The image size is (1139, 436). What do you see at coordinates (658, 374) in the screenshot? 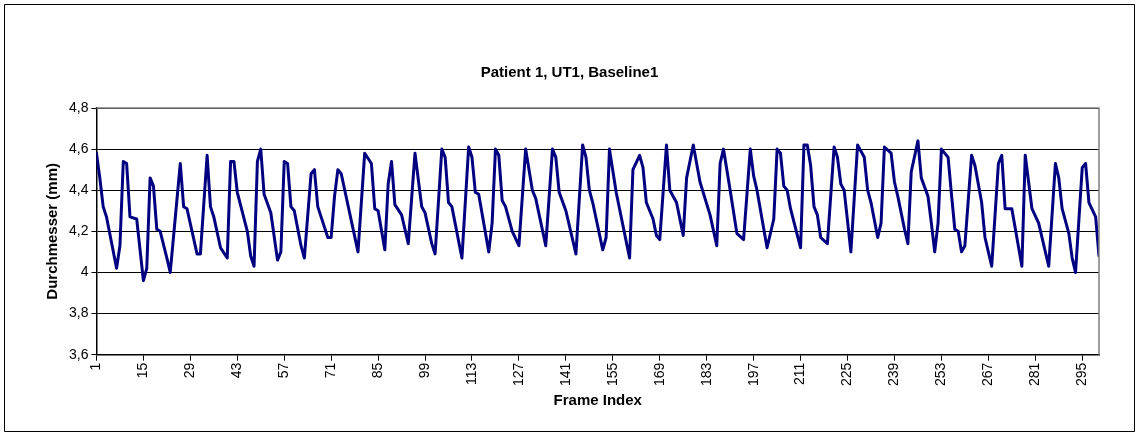
I see `x-tick-label: 169` at bounding box center [658, 374].